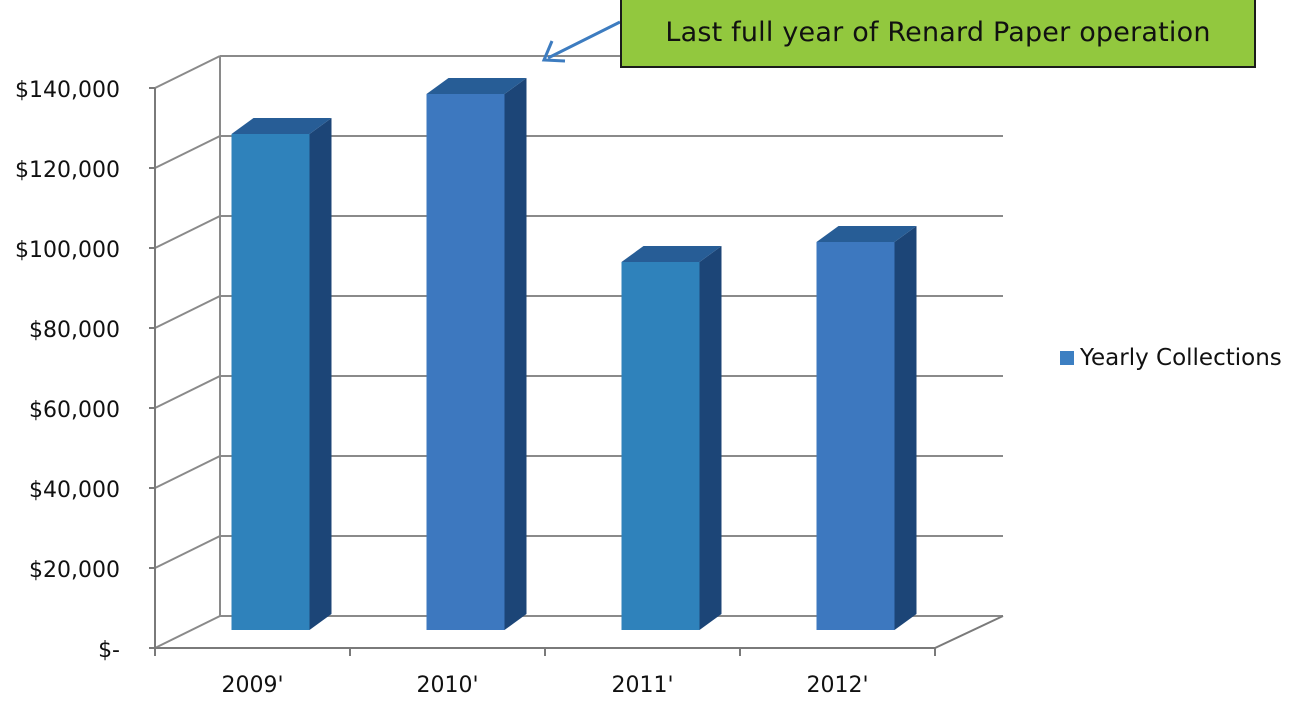 The image size is (1304, 702). Describe the element at coordinates (67, 170) in the screenshot. I see `y-tick-label: $120,000` at that location.